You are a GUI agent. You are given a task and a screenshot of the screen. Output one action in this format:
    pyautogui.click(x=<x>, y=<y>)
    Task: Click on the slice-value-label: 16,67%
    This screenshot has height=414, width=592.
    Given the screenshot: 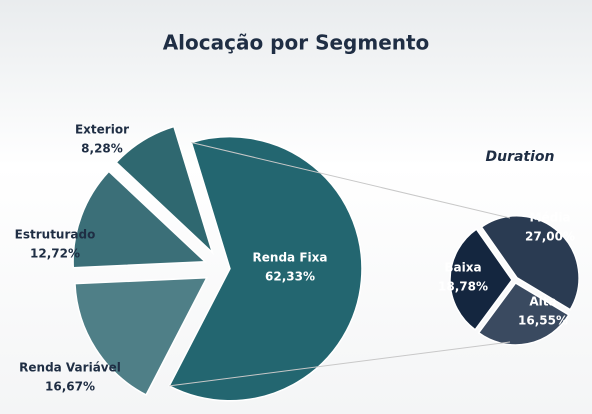 What is the action you would take?
    pyautogui.click(x=70, y=387)
    